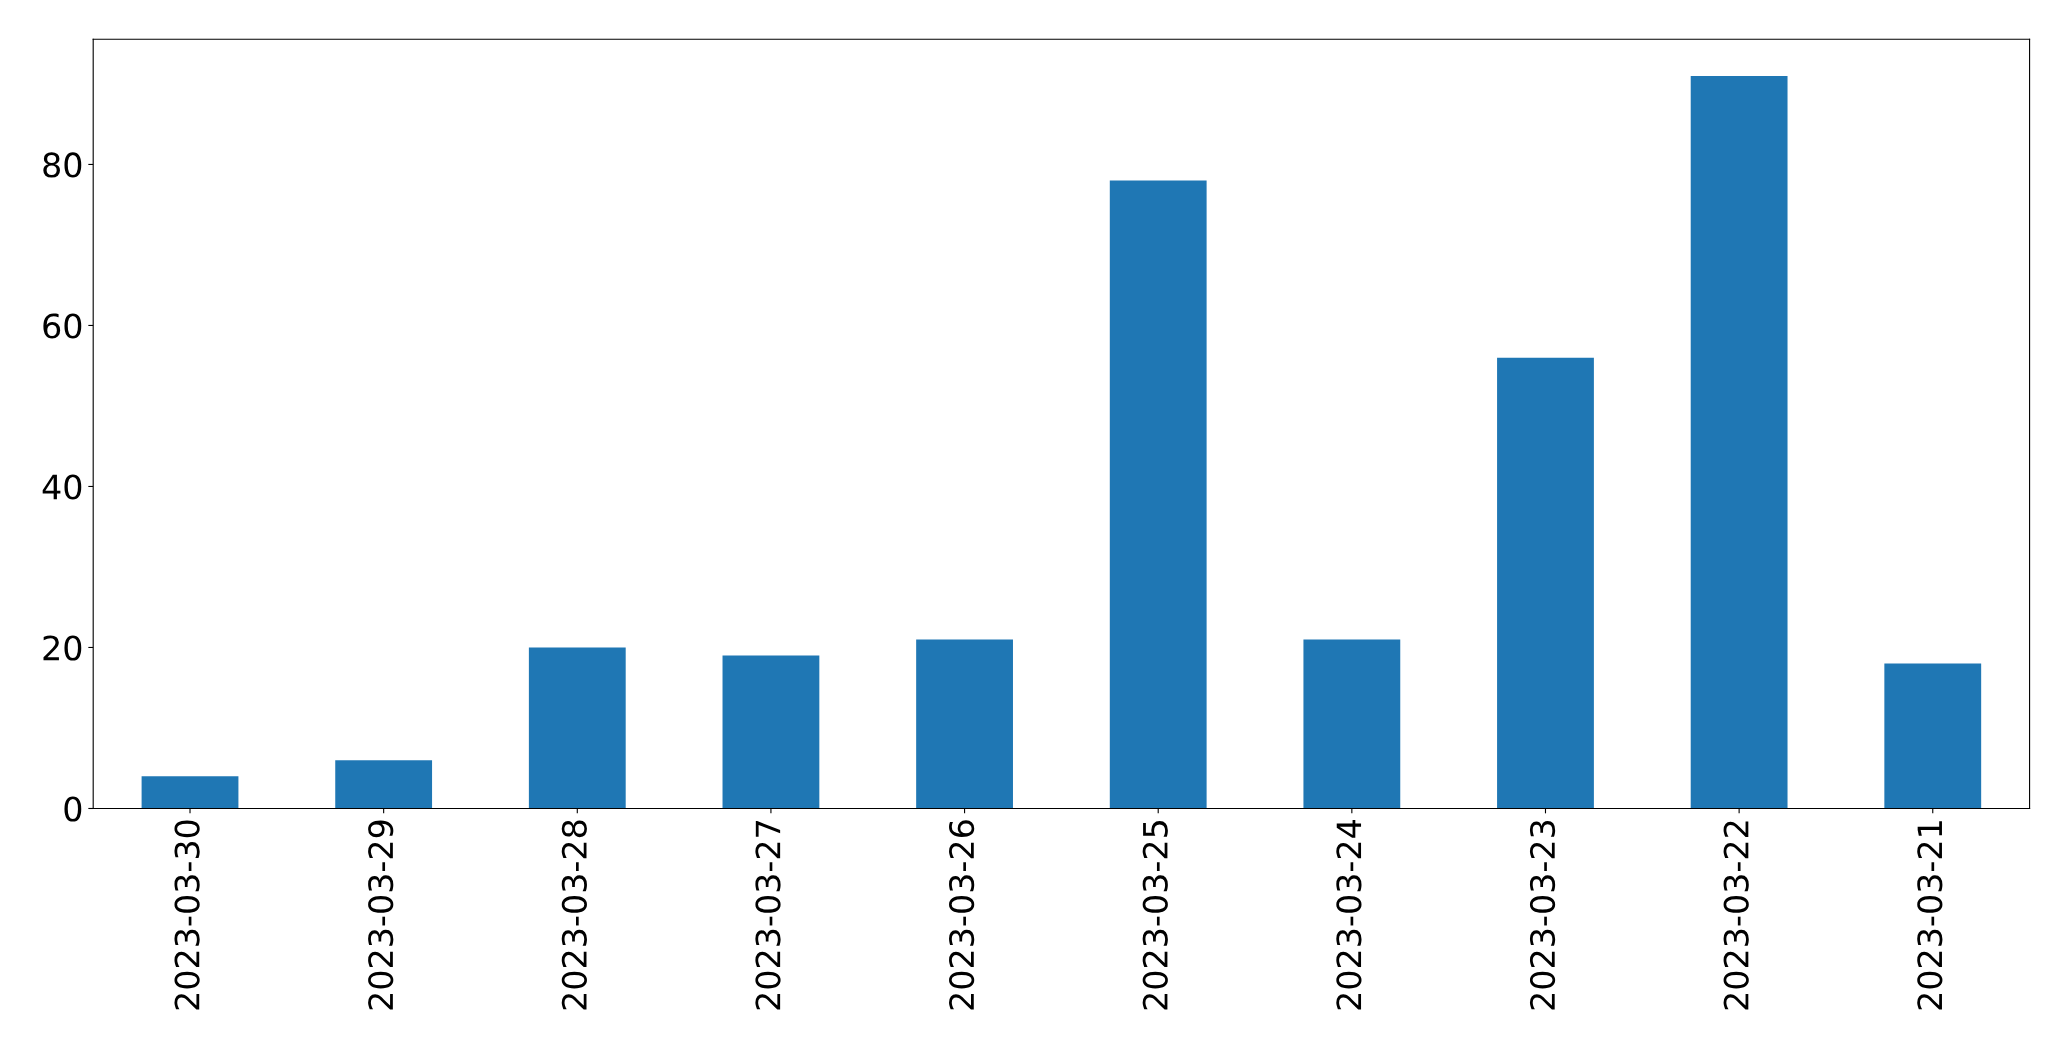  I want to click on x-tick-label: 2023-03-29, so click(381, 915).